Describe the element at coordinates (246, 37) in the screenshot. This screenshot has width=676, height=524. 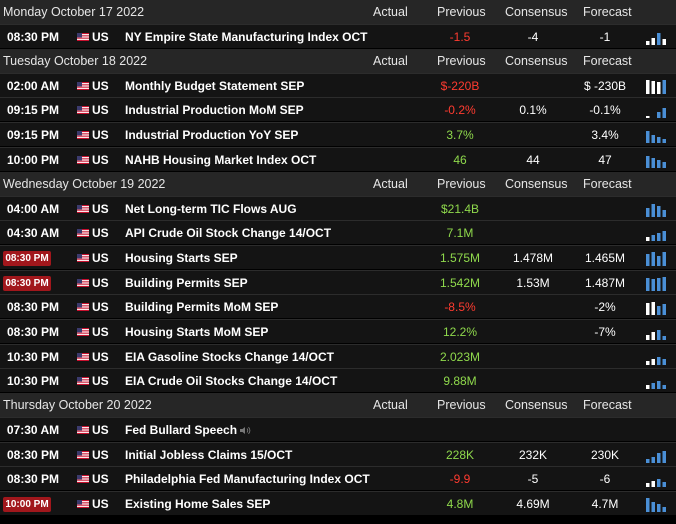
I see `event-name: NY Empire State Manufacturing Index OCT` at that location.